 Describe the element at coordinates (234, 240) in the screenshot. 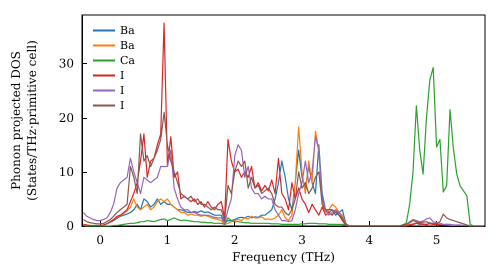

I see `x-tick-label: 2` at that location.